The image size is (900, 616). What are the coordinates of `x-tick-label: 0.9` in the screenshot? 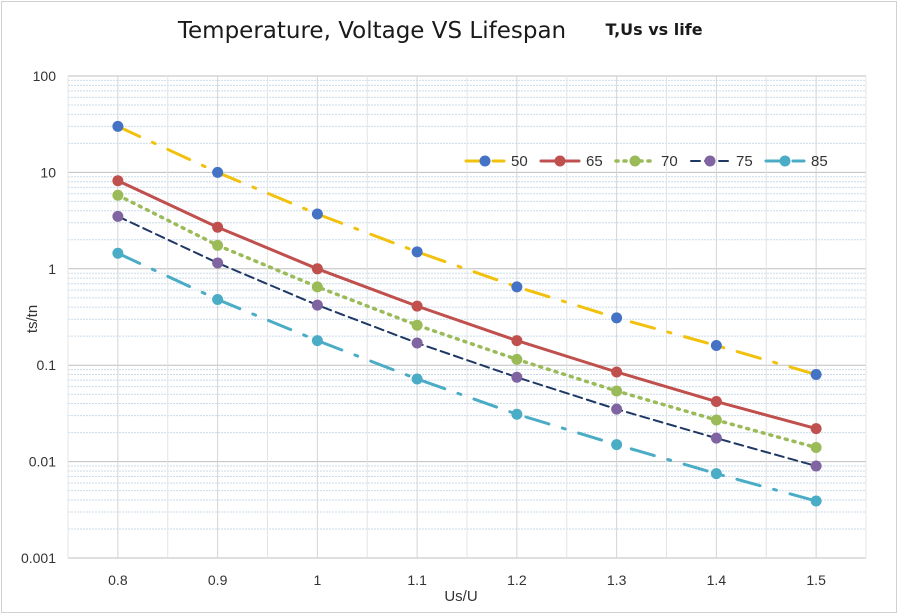 It's located at (218, 580).